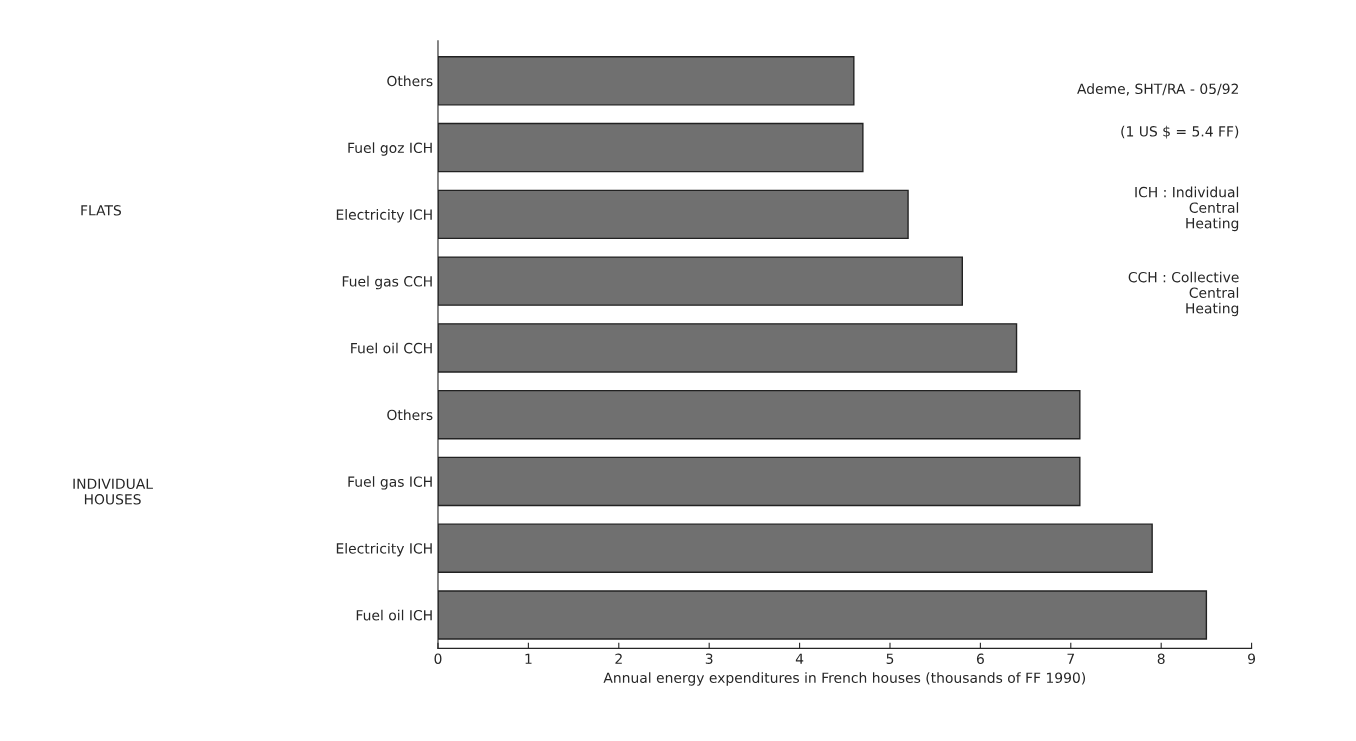 The height and width of the screenshot is (741, 1356). Describe the element at coordinates (394, 615) in the screenshot. I see `y-tick-label: Fuel oil ICH` at that location.